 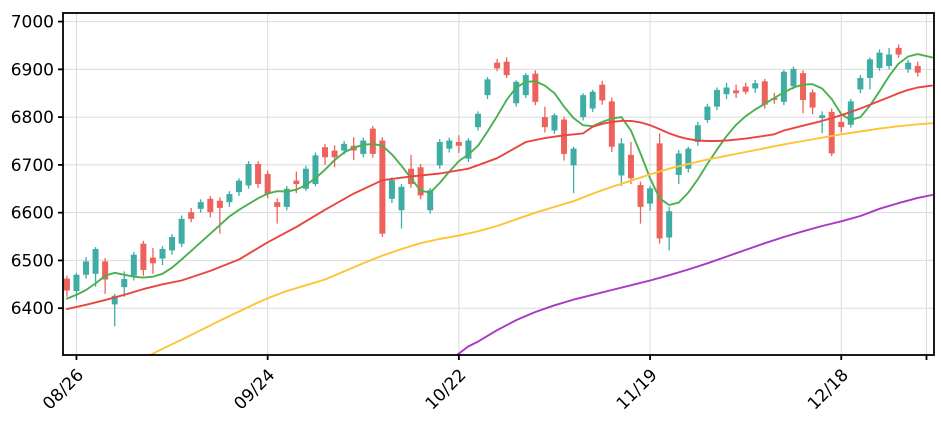 What do you see at coordinates (32, 214) in the screenshot?
I see `y-tick-label: 6600` at bounding box center [32, 214].